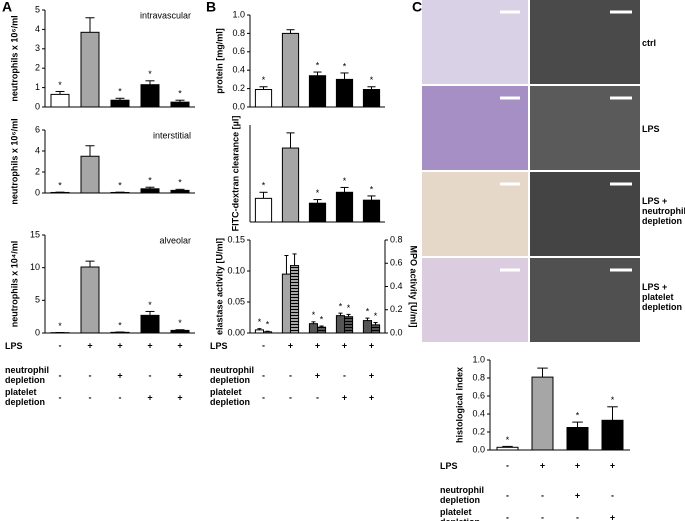 The width and height of the screenshot is (685, 521). I want to click on image-label: LPS + neutrophil depletion, so click(663, 211).